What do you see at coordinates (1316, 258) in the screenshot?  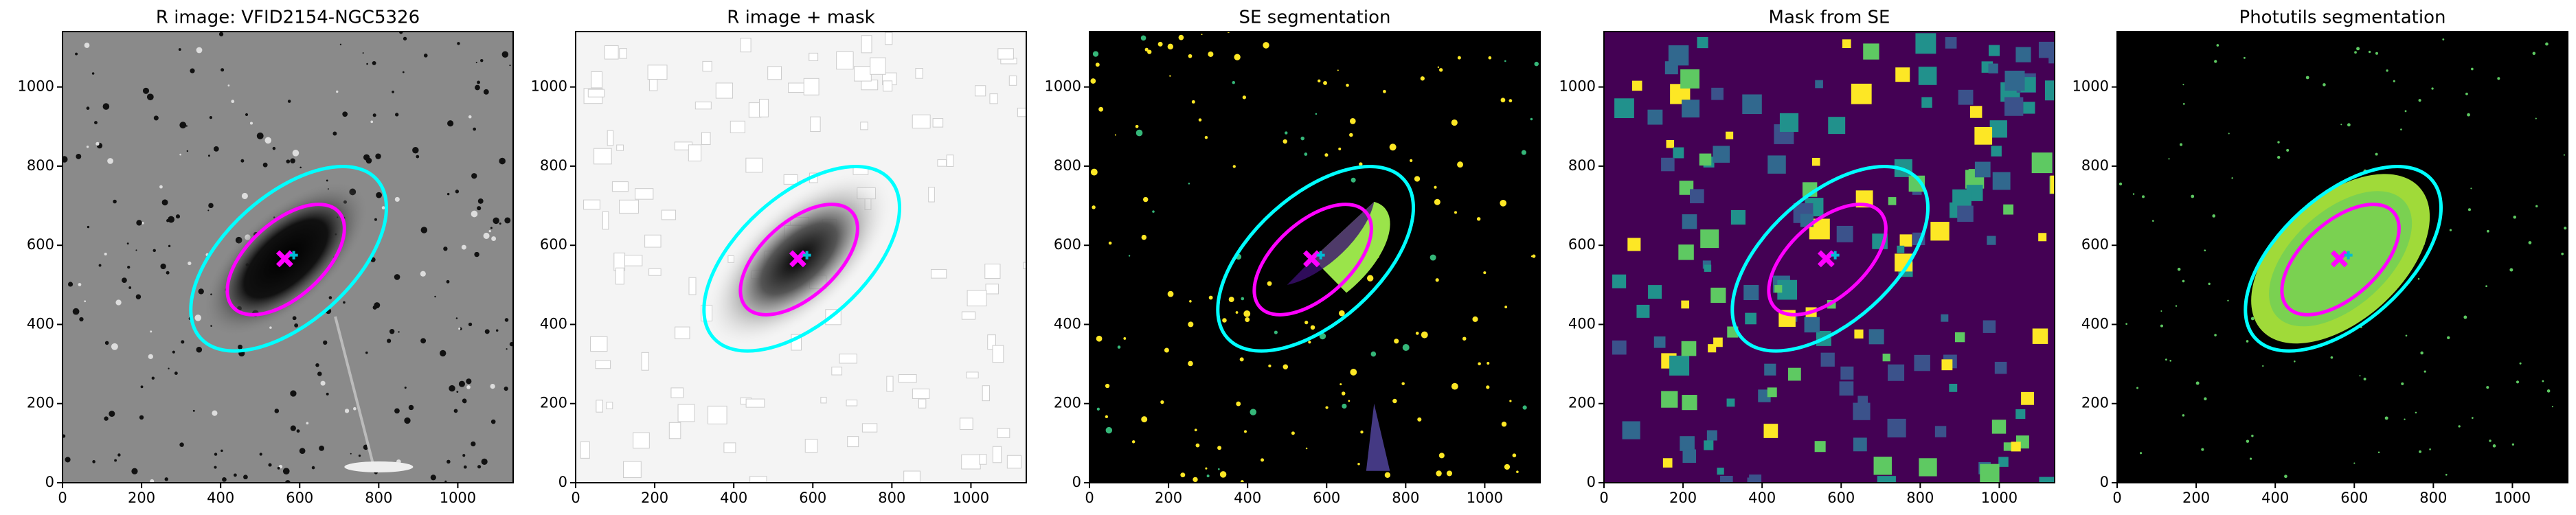 I see `aperture-ellipse` at bounding box center [1316, 258].